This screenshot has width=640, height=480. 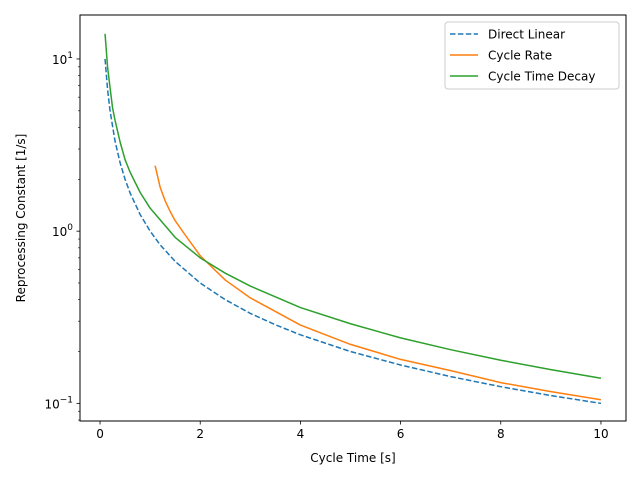 What do you see at coordinates (301, 434) in the screenshot?
I see `x-tick-label: 4` at bounding box center [301, 434].